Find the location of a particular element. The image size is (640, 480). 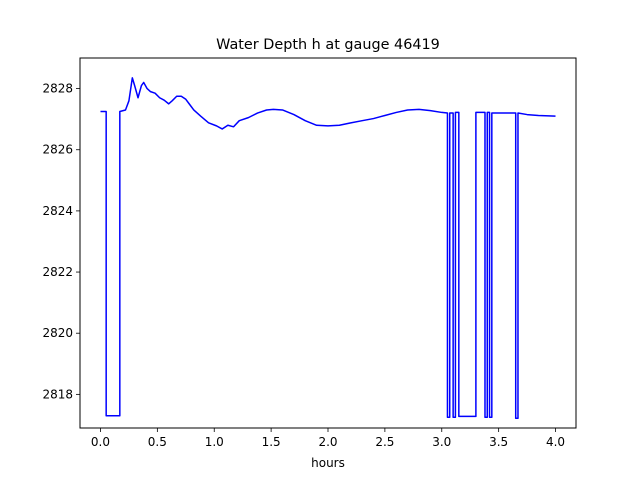

x-tick-label: 4.0 is located at coordinates (555, 442).